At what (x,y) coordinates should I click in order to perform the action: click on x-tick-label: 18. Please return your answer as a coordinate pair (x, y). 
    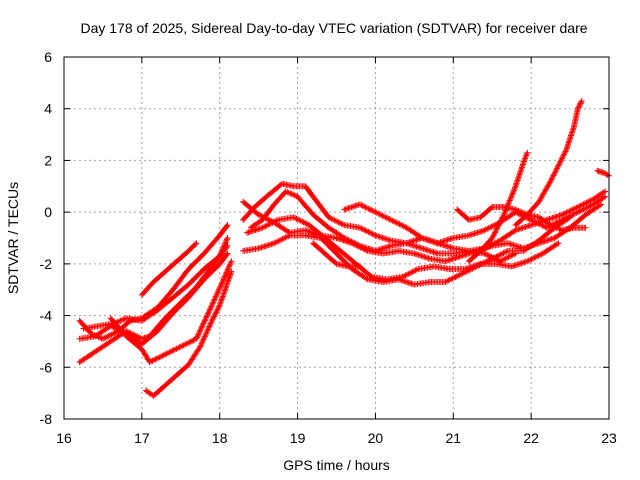
    Looking at the image, I should click on (220, 438).